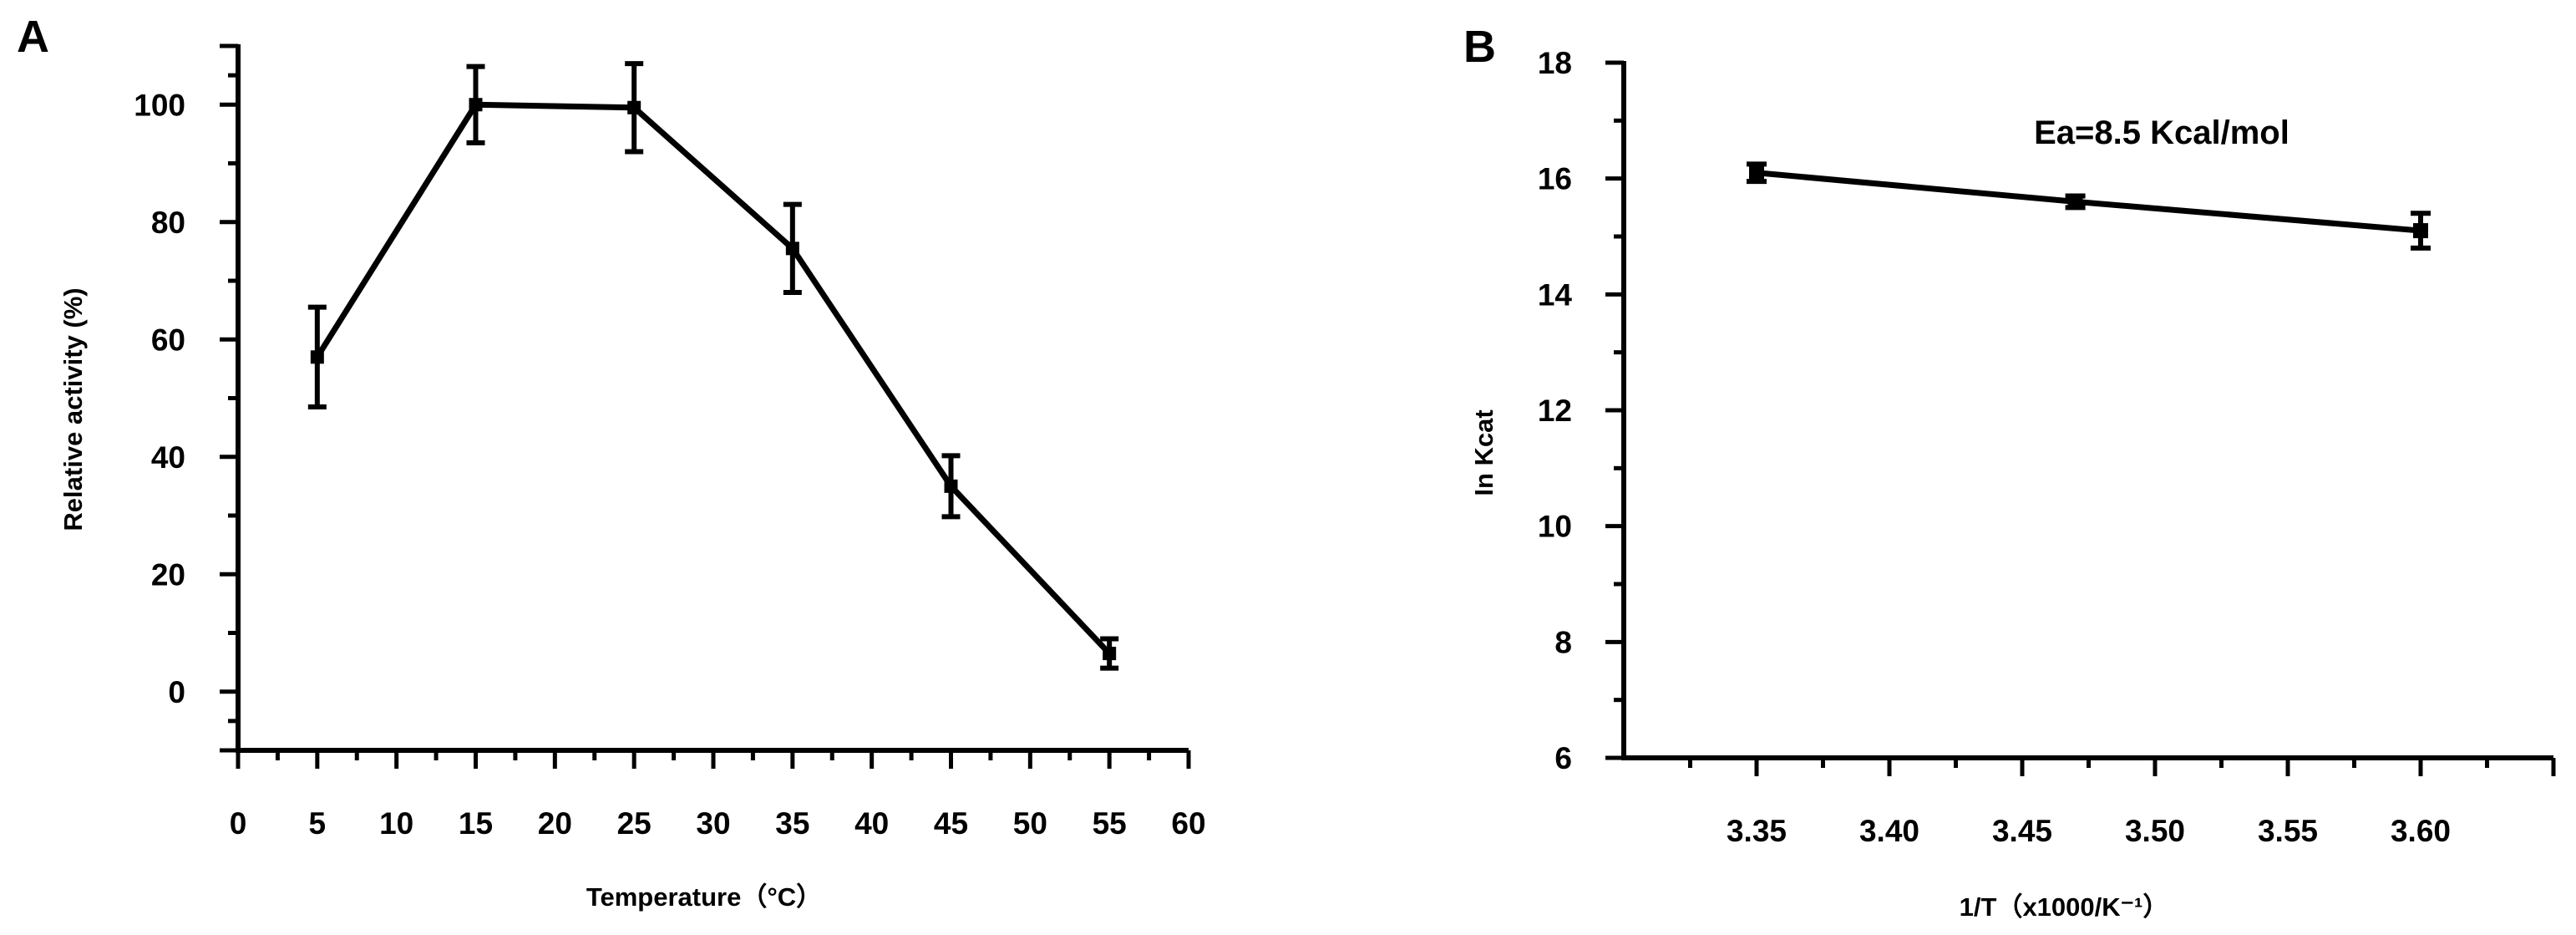  I want to click on panel-b-y-tick-label: 10, so click(1555, 527).